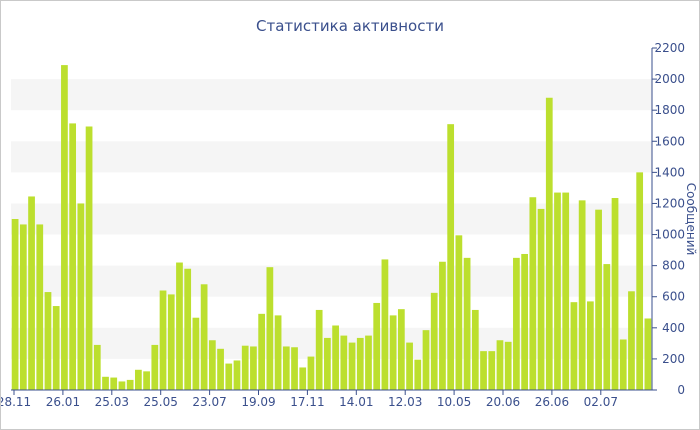  Describe the element at coordinates (669, 48) in the screenshot. I see `y-tick-label: 2200` at that location.